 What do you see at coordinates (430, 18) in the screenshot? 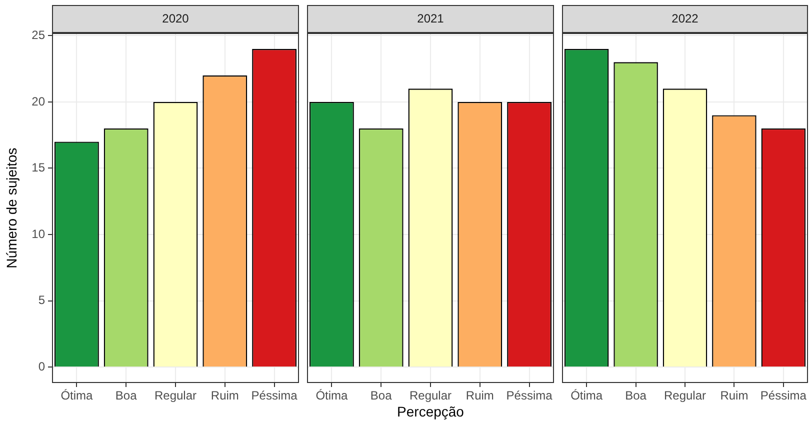
I see `chart-title: 2021` at bounding box center [430, 18].